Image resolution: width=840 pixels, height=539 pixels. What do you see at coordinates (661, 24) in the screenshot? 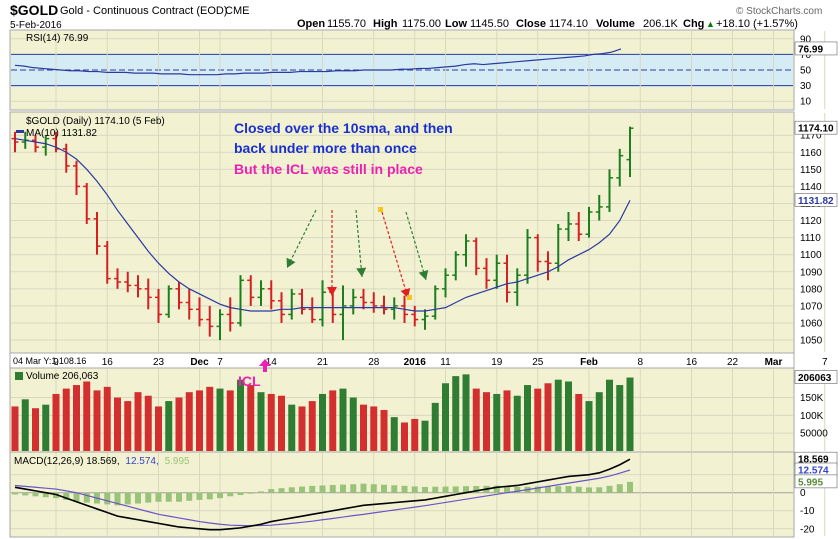
I see `volume-value: 206.1K` at bounding box center [661, 24].